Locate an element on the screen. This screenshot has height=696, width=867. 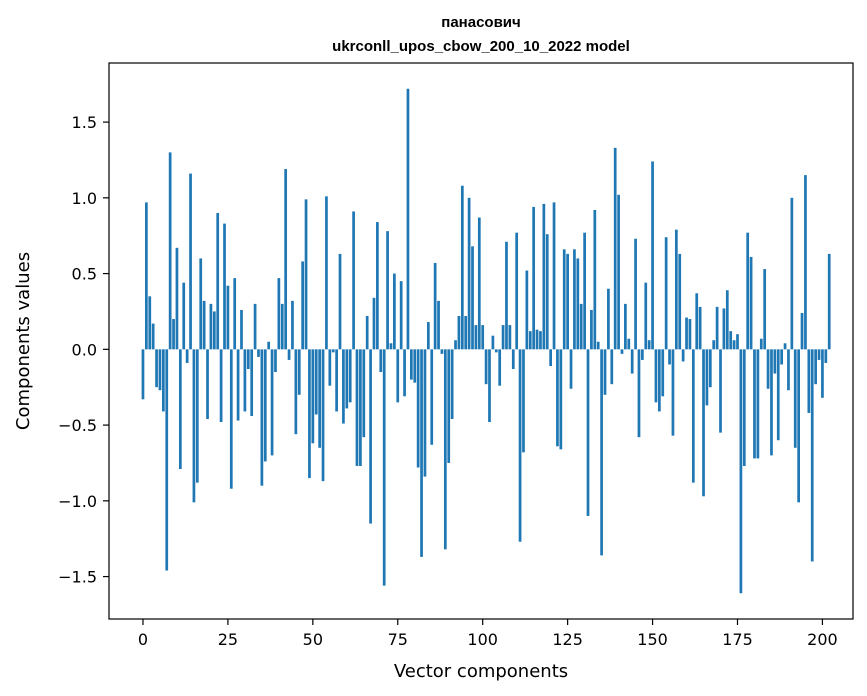
x-tick-label: 175 is located at coordinates (737, 639).